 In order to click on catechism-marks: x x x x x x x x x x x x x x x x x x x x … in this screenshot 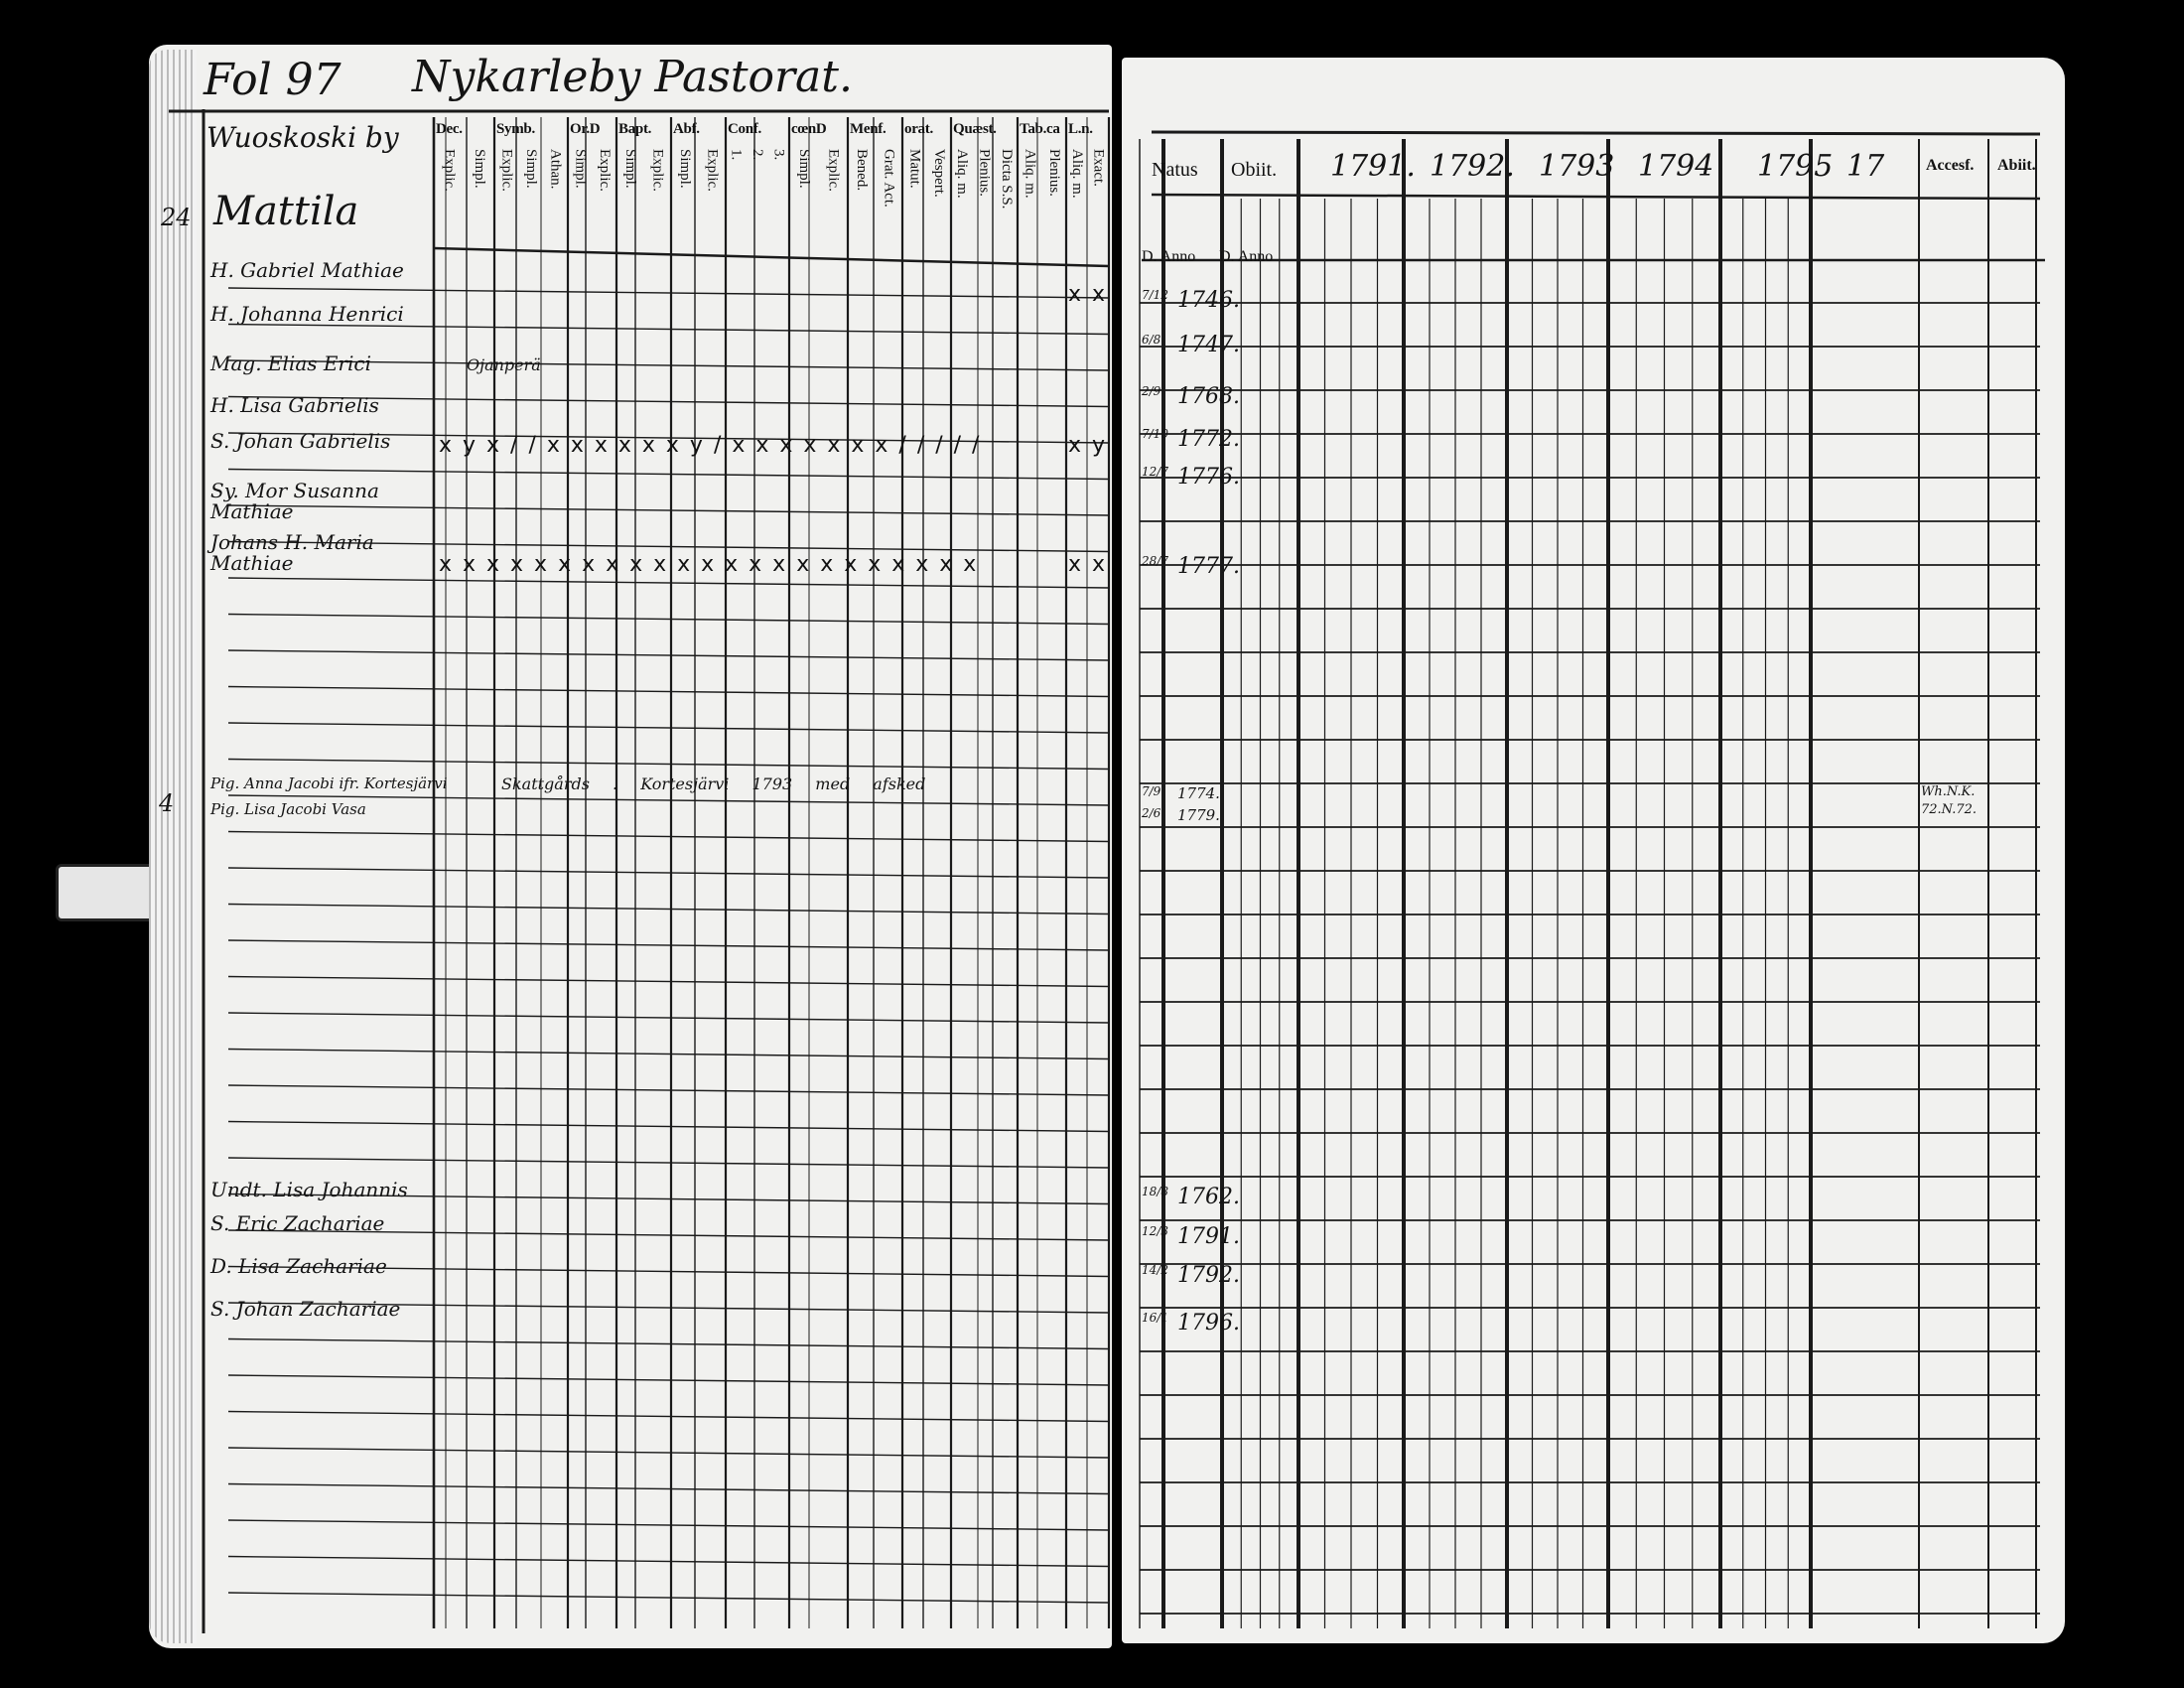, I will do `click(709, 564)`.